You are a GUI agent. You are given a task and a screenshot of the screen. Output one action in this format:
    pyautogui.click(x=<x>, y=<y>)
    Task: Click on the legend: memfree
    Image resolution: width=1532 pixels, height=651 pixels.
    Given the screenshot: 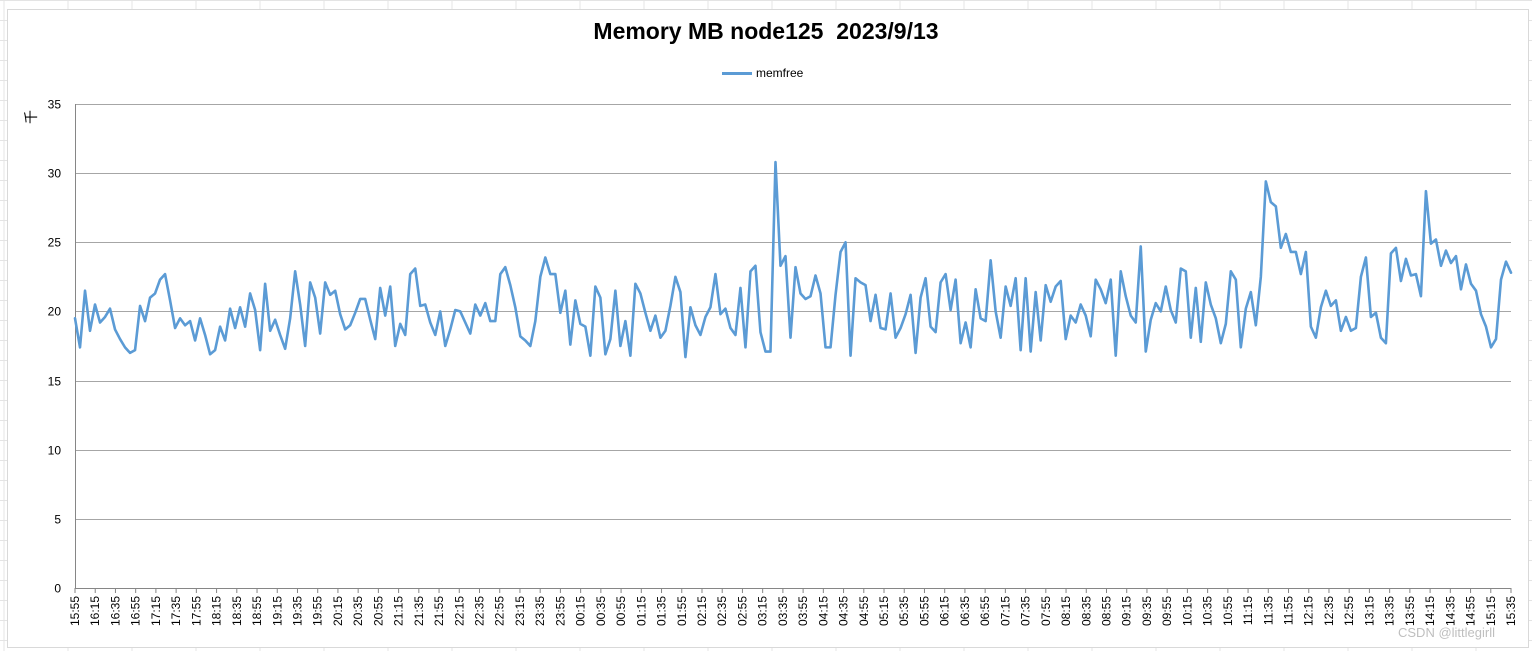 What is the action you would take?
    pyautogui.click(x=762, y=73)
    